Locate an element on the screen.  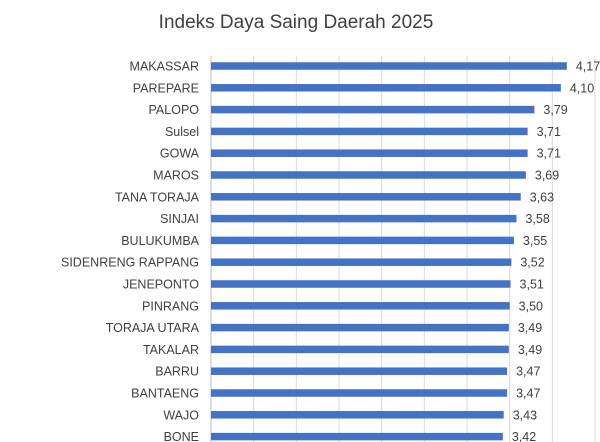
category-label: BONE is located at coordinates (181, 436).